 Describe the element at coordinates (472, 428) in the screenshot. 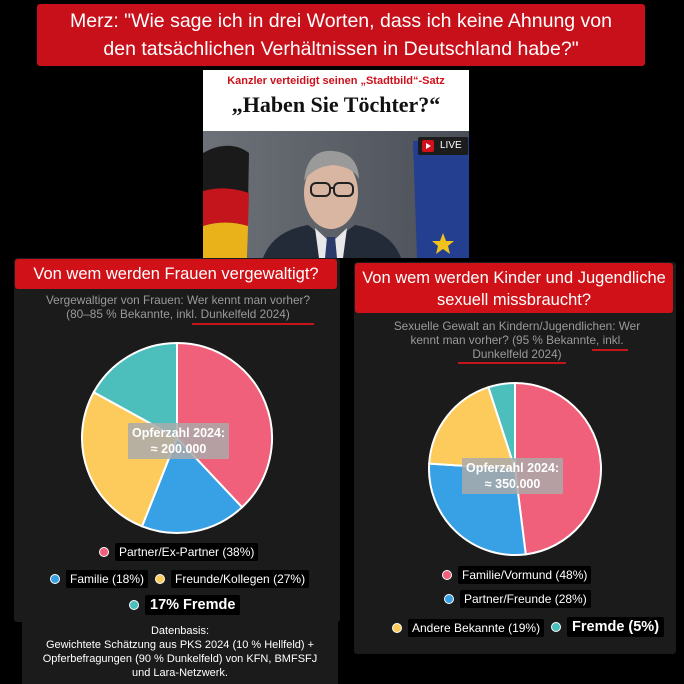

I see `right-pie-slice-andere-bekannte` at that location.